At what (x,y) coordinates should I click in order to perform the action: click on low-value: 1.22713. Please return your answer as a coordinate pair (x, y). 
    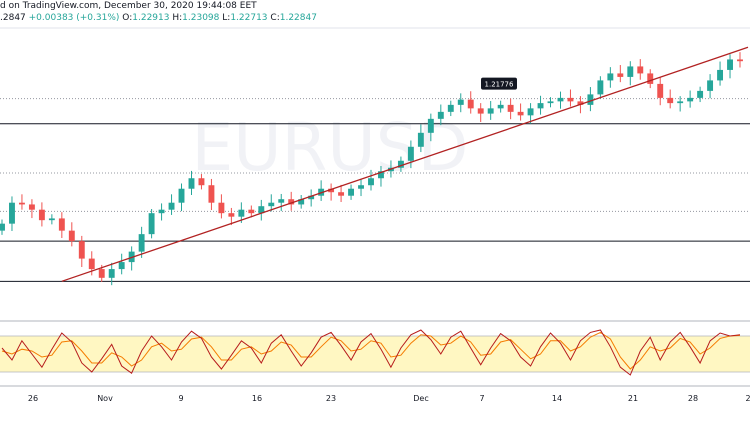
    Looking at the image, I should click on (249, 18).